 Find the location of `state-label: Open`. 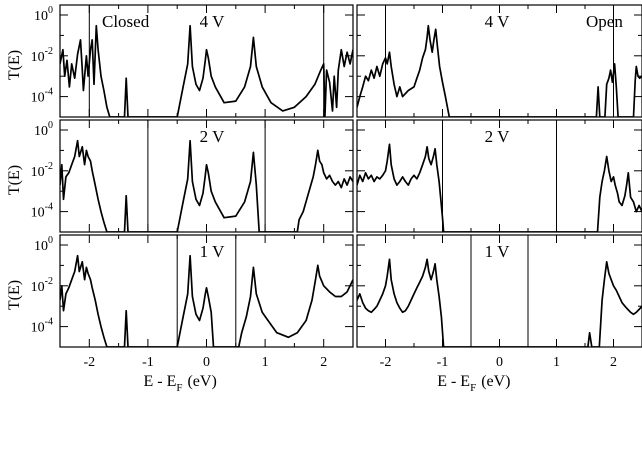

state-label: Open is located at coordinates (604, 21).